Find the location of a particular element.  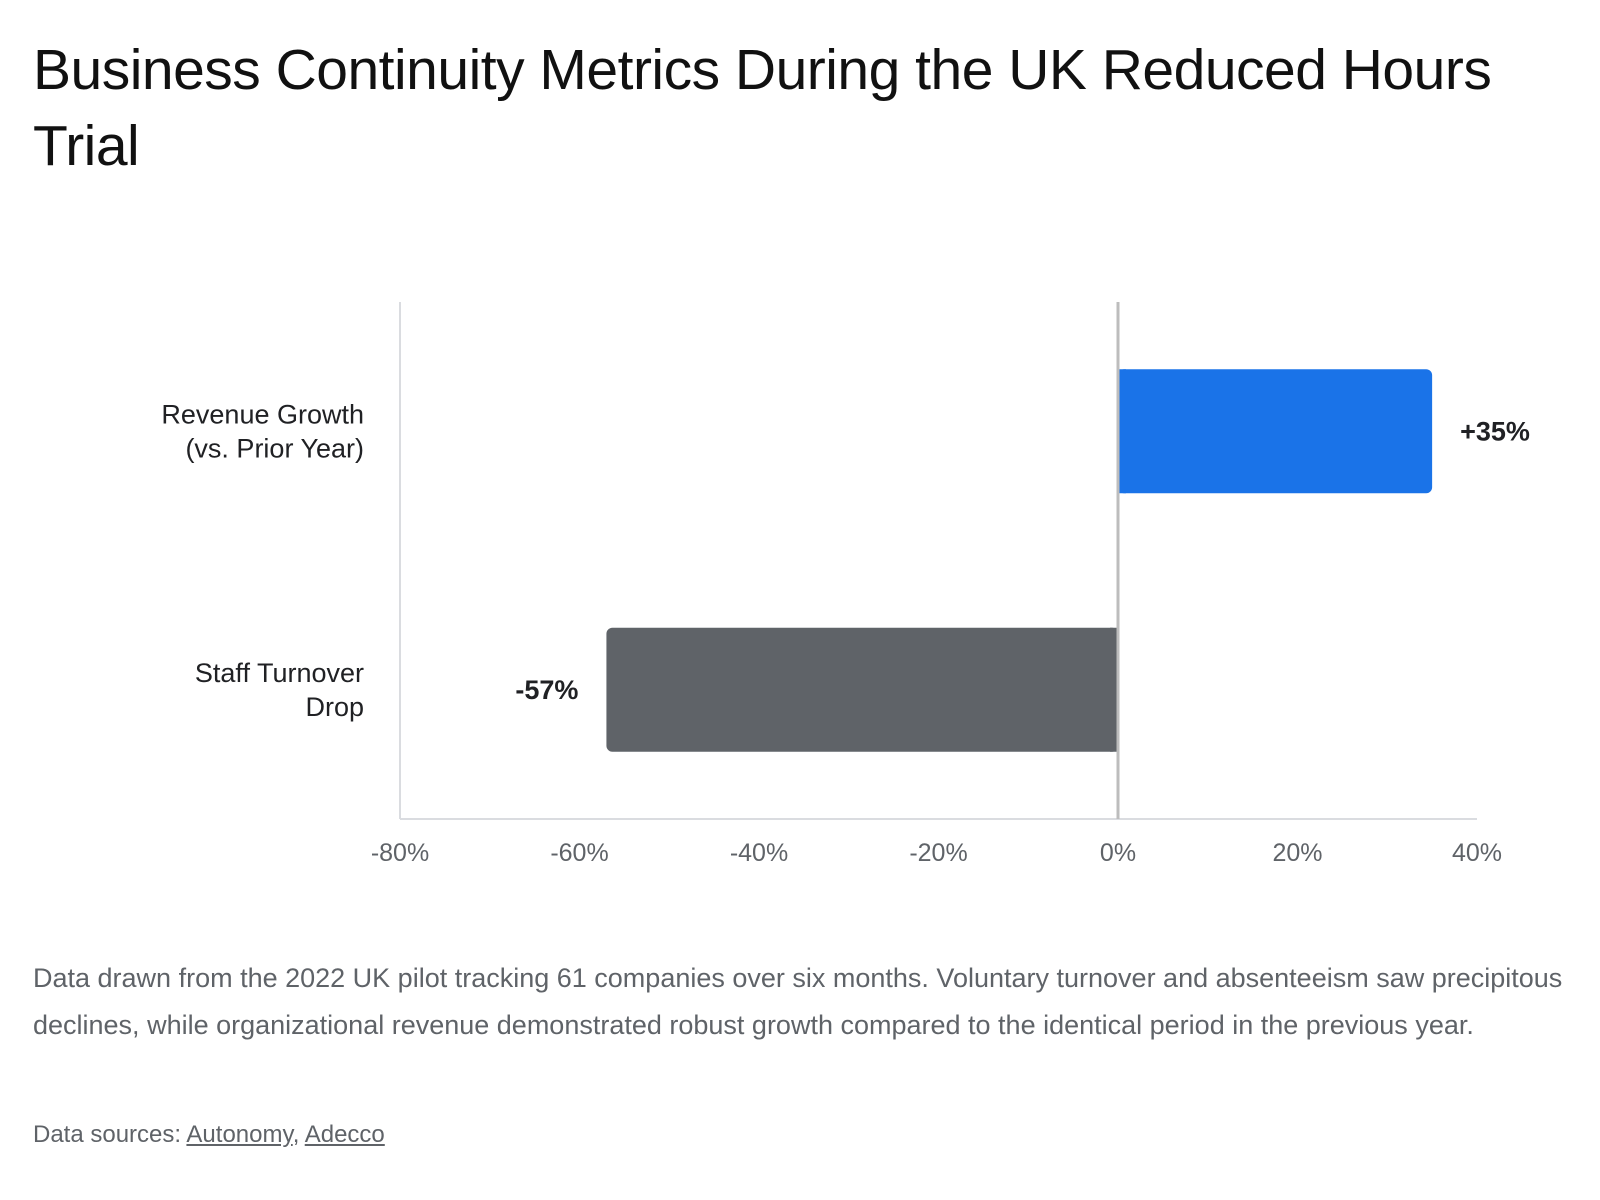

sources-prefix: Data sources: is located at coordinates (110, 1134).